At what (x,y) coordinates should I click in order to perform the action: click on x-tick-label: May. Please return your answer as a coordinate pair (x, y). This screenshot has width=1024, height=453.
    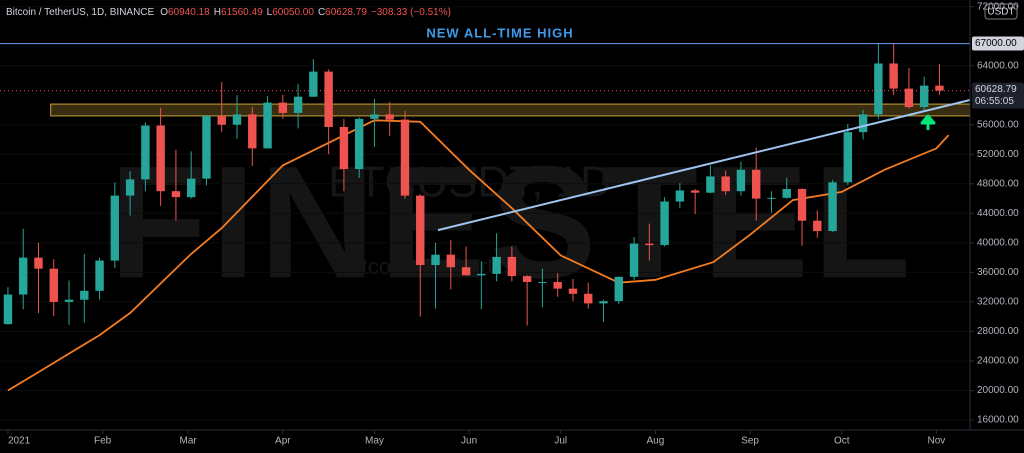
    Looking at the image, I should click on (374, 441).